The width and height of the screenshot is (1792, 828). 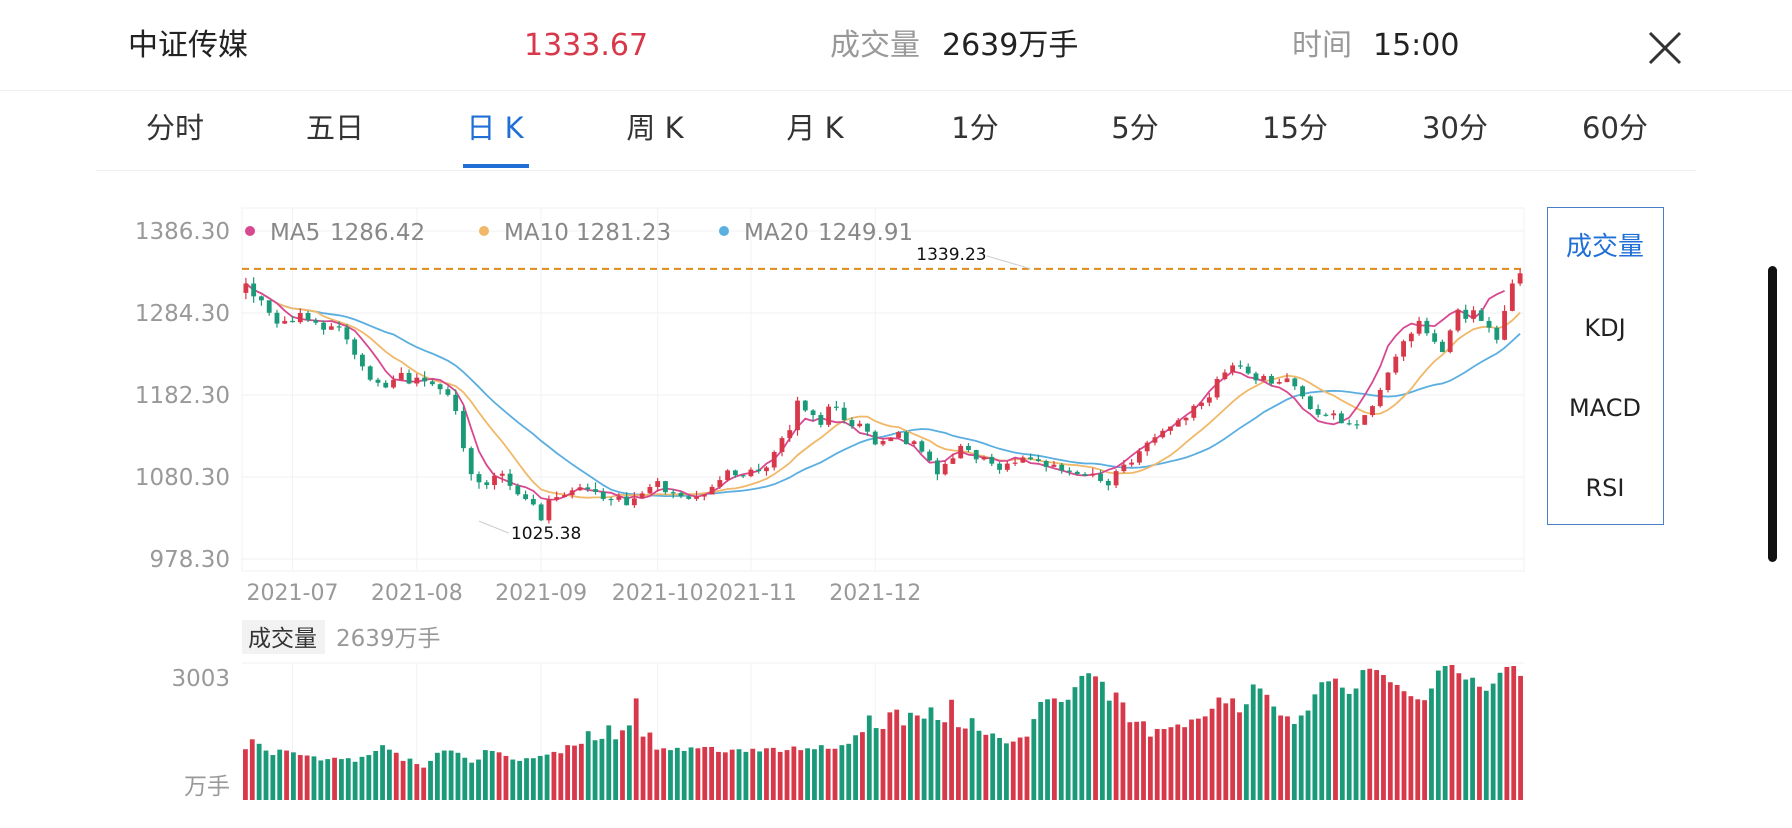 I want to click on indicator-volume: 成交量, so click(x=1604, y=247).